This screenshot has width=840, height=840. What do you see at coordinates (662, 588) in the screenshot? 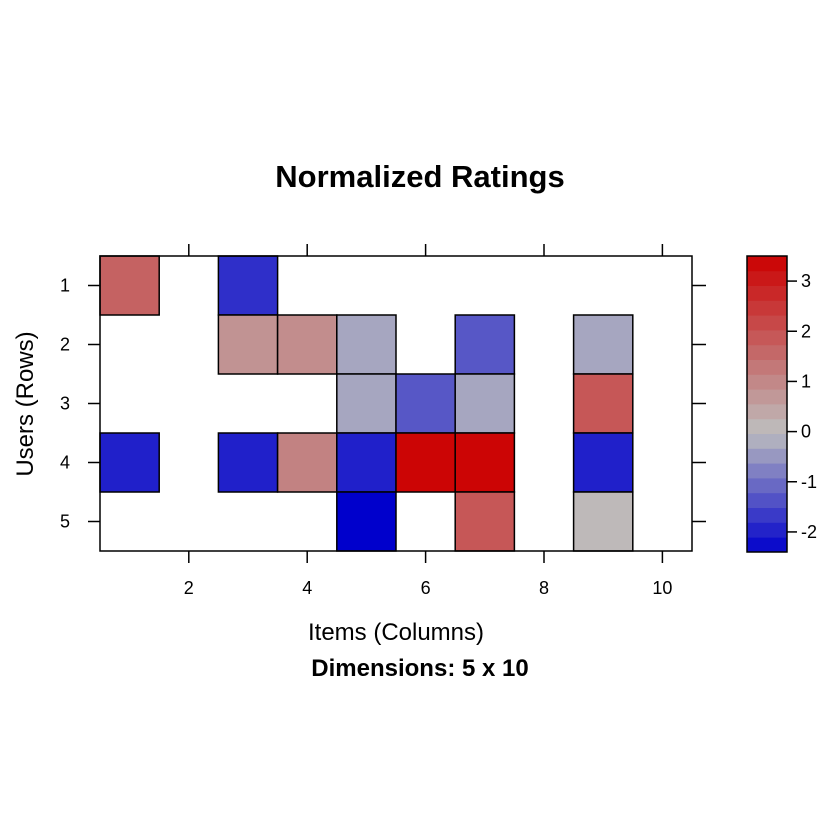
I see `x-tick-label-10: 10` at bounding box center [662, 588].